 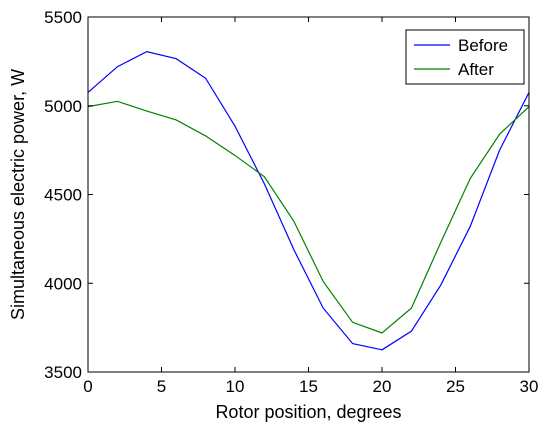 I want to click on y-tick-label: 3500, so click(x=63, y=372).